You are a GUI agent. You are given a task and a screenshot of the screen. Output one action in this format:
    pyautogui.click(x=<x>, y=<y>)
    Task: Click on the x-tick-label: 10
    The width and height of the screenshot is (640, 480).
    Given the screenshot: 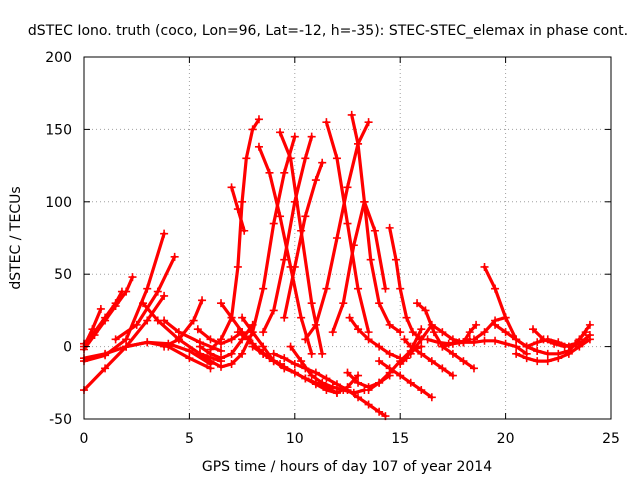 What is the action you would take?
    pyautogui.click(x=295, y=439)
    